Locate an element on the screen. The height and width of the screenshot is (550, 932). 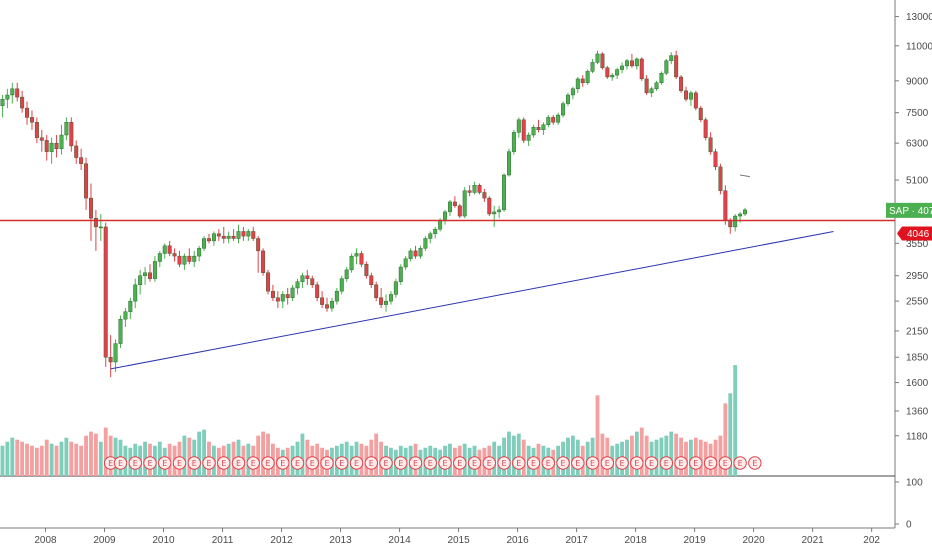
price-tick-label: 1360 is located at coordinates (917, 411).